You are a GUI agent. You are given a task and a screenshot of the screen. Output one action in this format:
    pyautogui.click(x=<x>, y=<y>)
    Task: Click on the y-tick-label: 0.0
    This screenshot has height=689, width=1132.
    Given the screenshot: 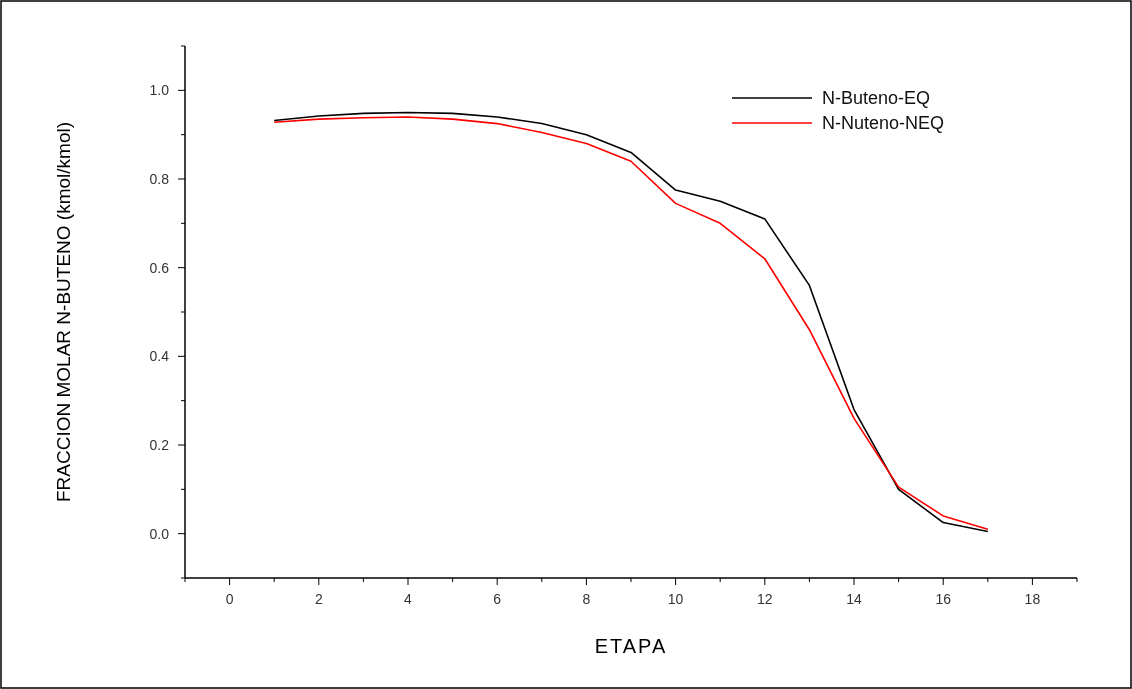 What is the action you would take?
    pyautogui.click(x=159, y=533)
    